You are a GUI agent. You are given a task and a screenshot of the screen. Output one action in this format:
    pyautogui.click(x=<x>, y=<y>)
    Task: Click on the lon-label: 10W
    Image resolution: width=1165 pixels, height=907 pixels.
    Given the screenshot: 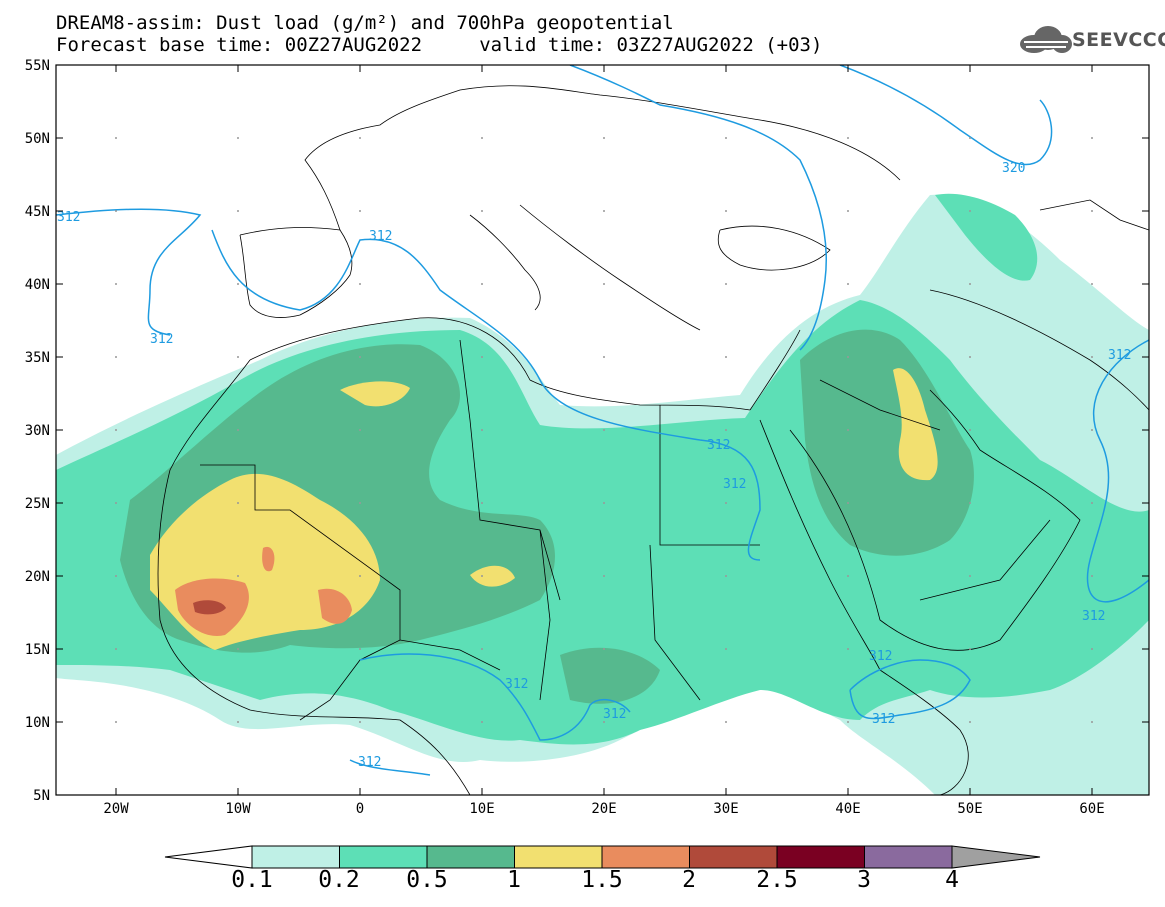 What is the action you would take?
    pyautogui.click(x=238, y=809)
    